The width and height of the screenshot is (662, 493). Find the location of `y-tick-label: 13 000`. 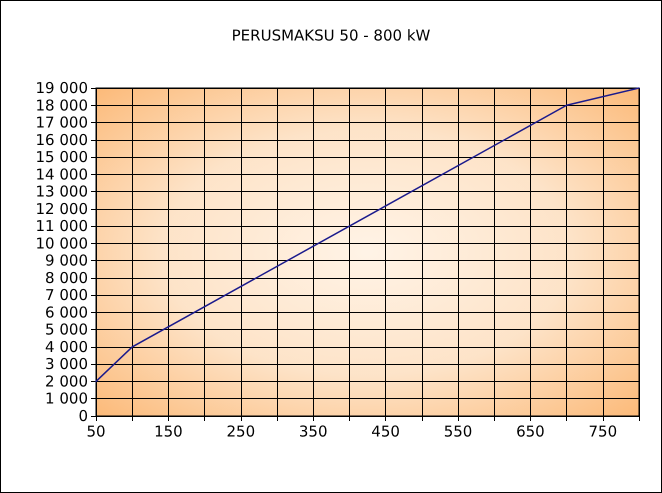

y-tick-label: 13 000 is located at coordinates (62, 191).